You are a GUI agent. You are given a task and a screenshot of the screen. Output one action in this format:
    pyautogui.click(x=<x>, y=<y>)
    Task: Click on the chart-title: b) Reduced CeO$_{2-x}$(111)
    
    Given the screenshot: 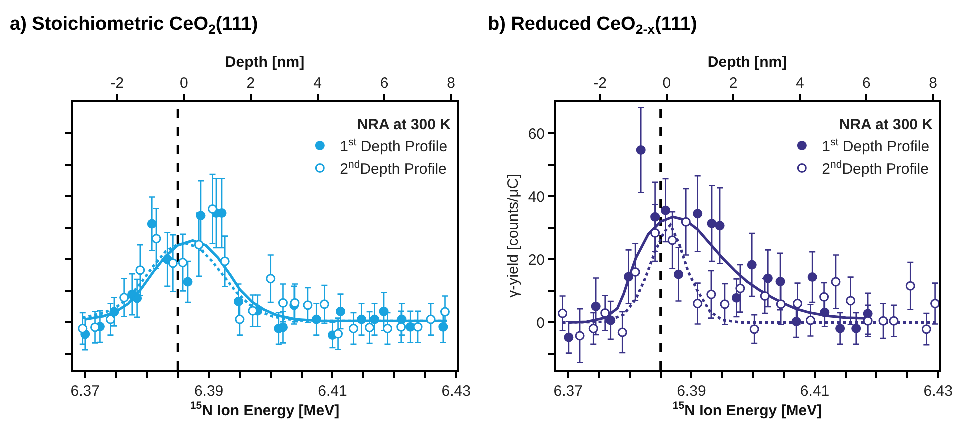 What is the action you would take?
    pyautogui.click(x=593, y=26)
    